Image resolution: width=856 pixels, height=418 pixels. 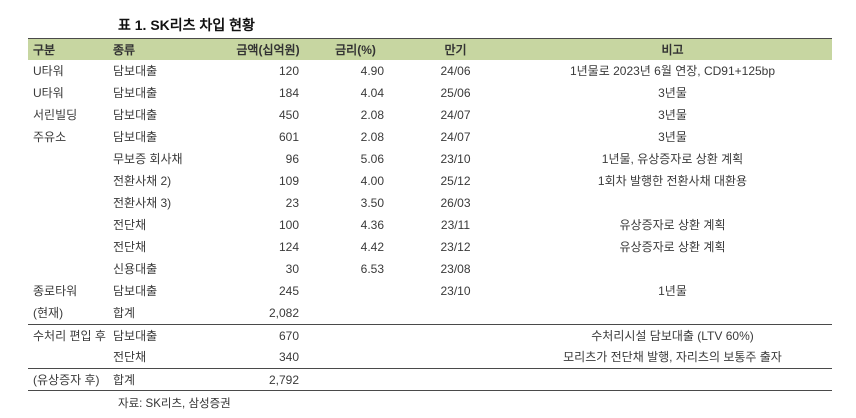 What do you see at coordinates (288, 181) in the screenshot?
I see `cell-amount: 109` at bounding box center [288, 181].